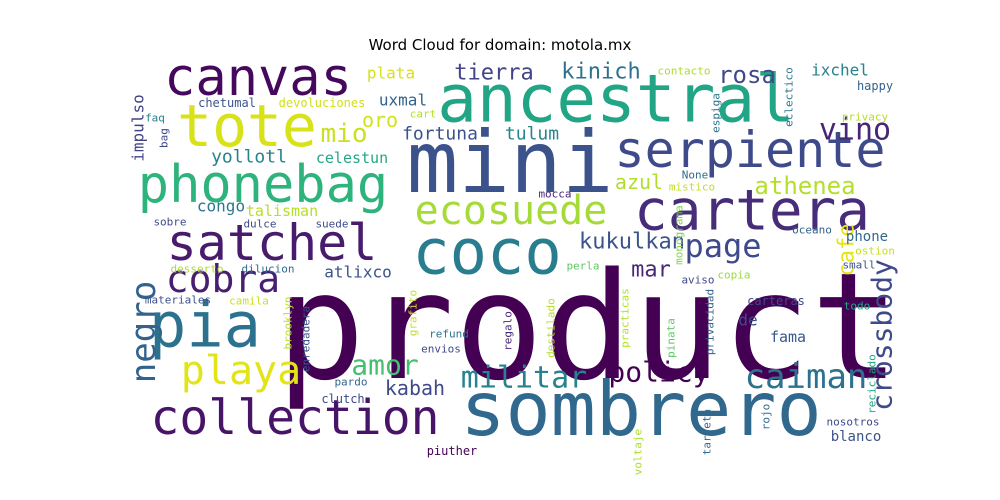  I want to click on word-coco: coco, so click(486, 252).